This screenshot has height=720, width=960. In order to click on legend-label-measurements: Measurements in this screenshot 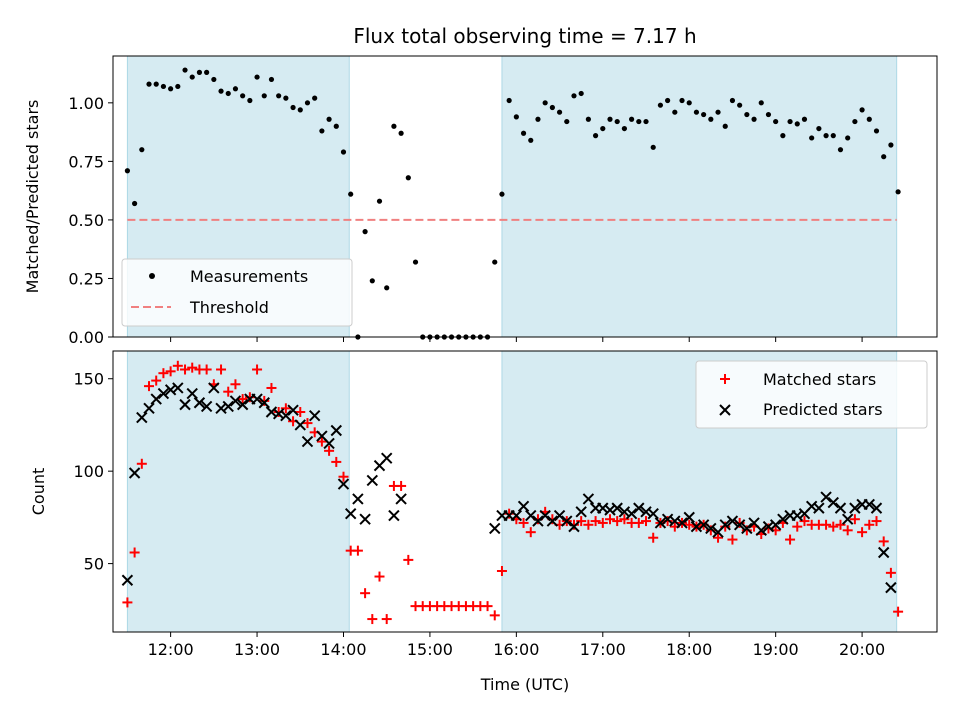, I will do `click(249, 276)`.